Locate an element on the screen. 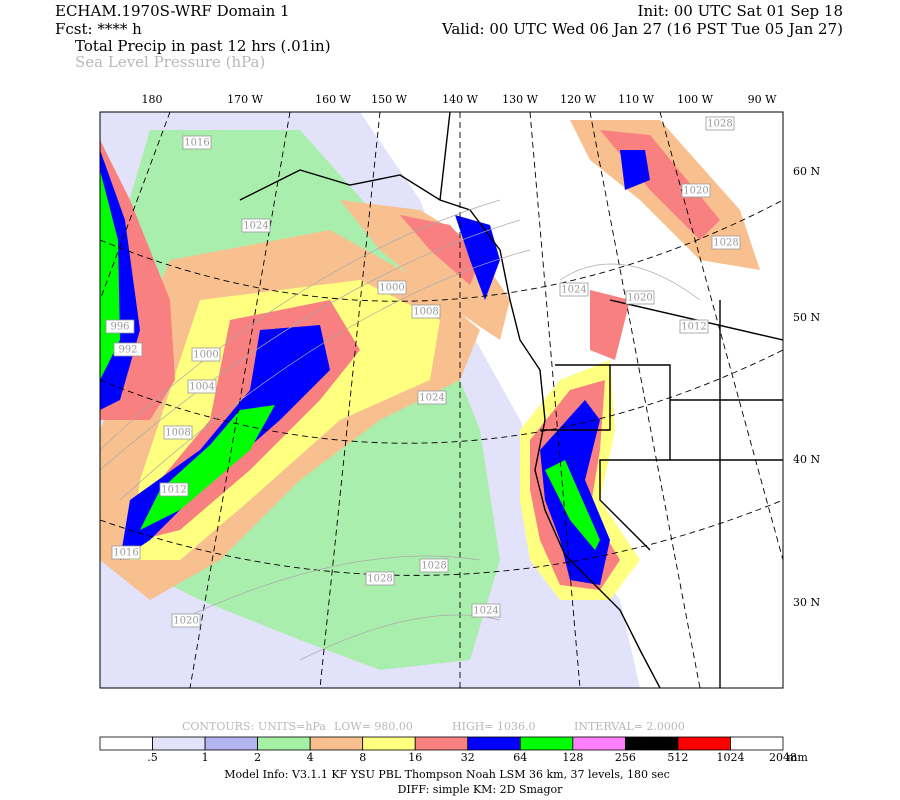  isobar-label: 1004 is located at coordinates (201, 387).